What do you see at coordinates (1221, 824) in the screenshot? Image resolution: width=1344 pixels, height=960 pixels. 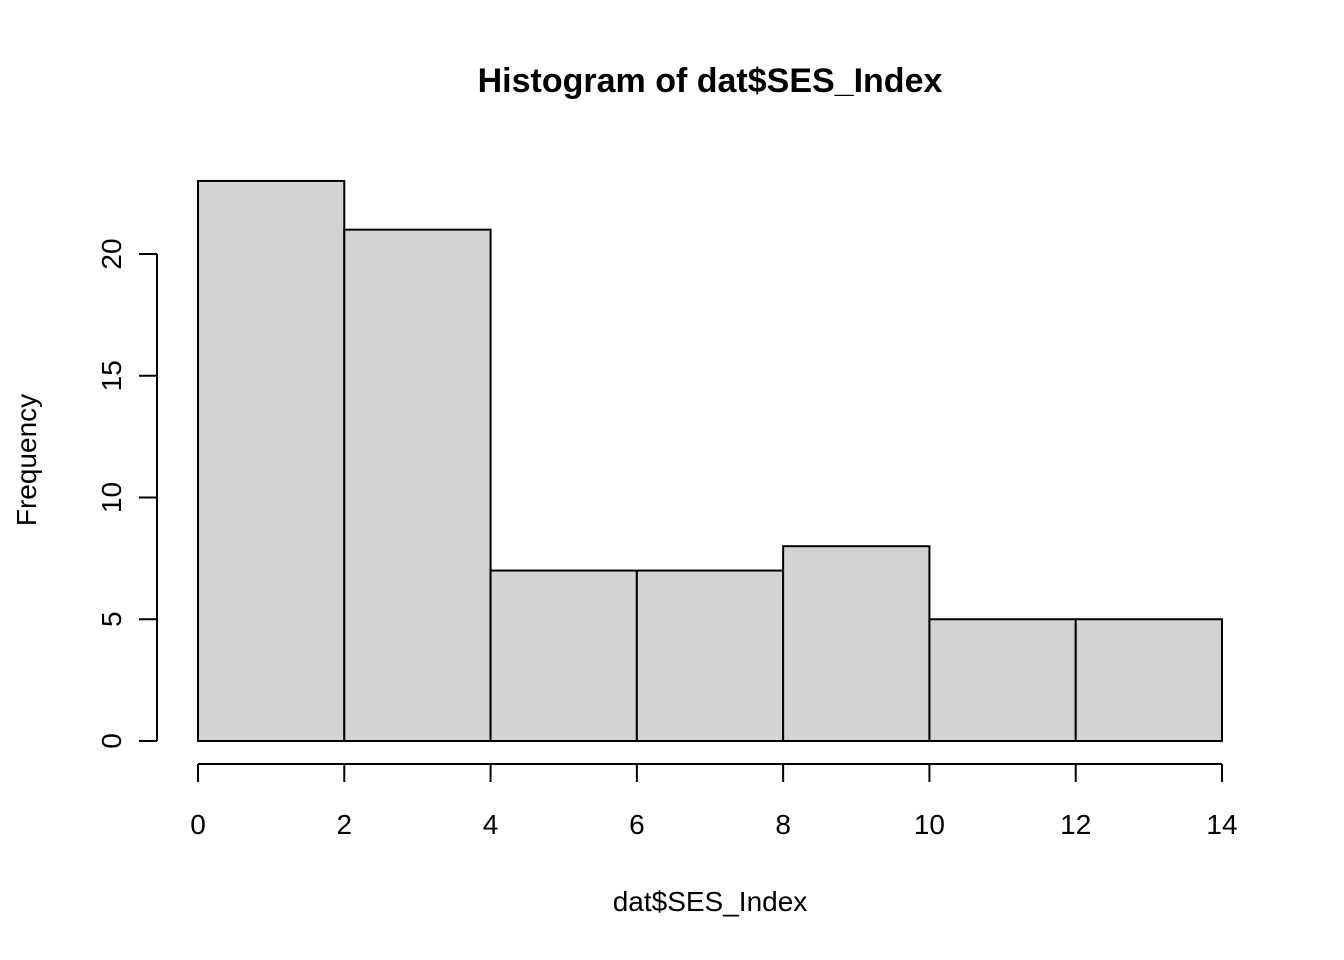 I see `x-tick-label: 14` at bounding box center [1221, 824].